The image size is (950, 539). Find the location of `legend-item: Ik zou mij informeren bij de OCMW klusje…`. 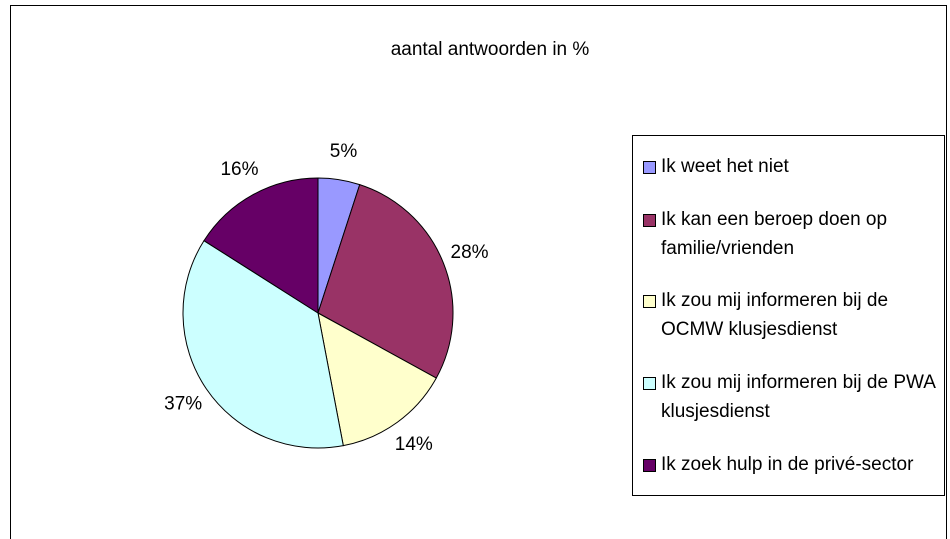

legend-item: Ik zou mij informeren bij de OCMW klusje… is located at coordinates (793, 315).